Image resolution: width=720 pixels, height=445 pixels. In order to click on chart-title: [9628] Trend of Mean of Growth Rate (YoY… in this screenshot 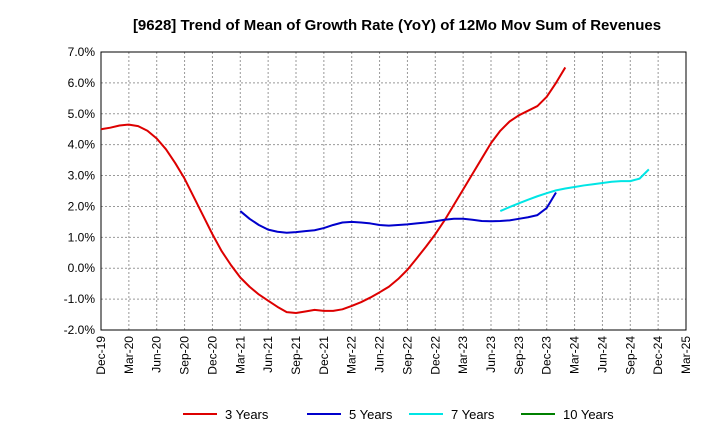, I will do `click(397, 25)`.